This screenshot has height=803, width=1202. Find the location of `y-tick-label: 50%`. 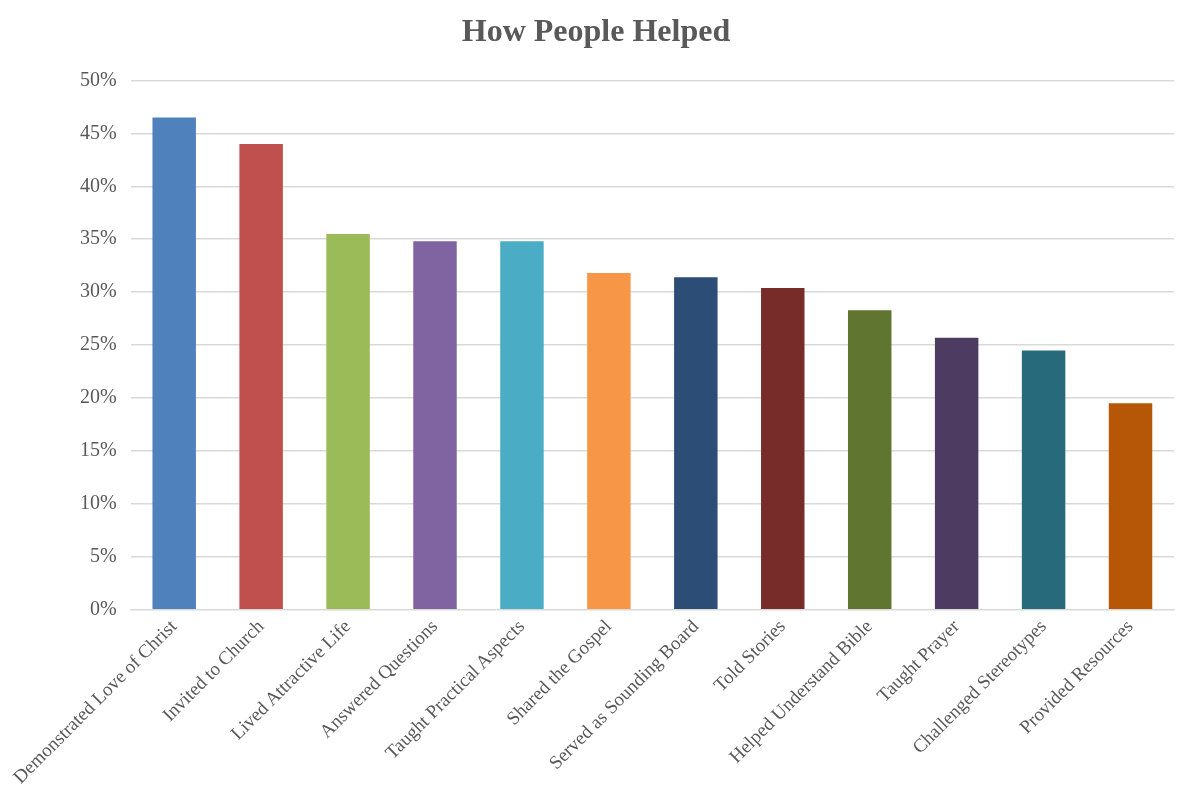

y-tick-label: 50% is located at coordinates (98, 78).